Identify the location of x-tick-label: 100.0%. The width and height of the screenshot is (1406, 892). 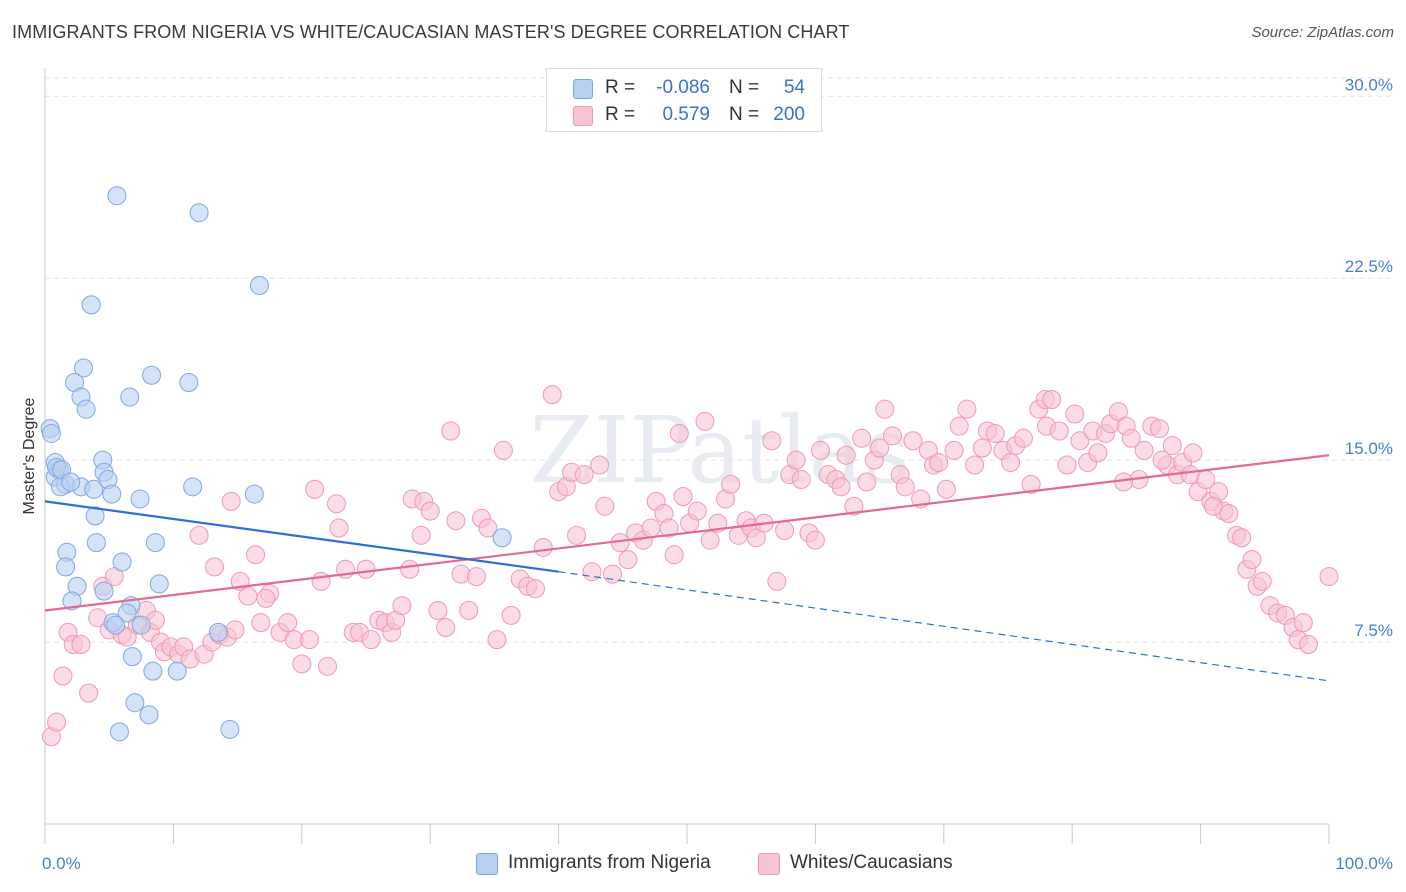
(1364, 863).